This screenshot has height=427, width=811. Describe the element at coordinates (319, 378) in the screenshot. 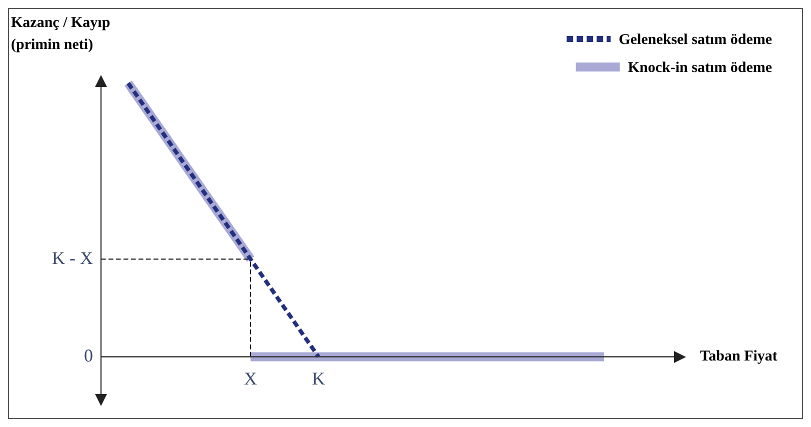

I see `x-tick-label: K` at that location.